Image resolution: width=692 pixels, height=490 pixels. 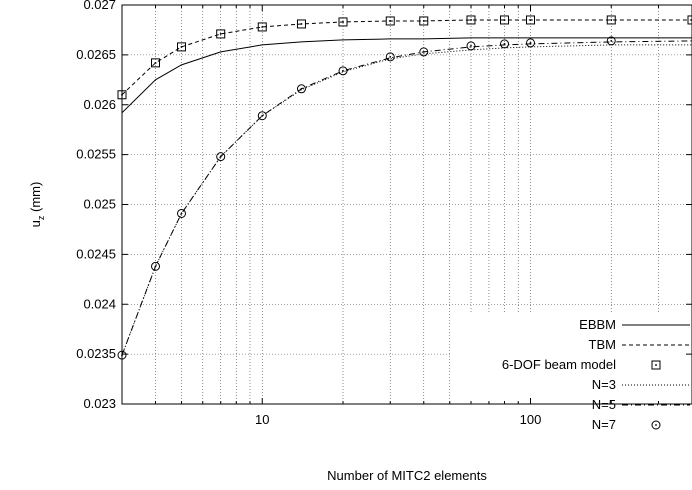 What do you see at coordinates (262, 419) in the screenshot?
I see `x-tick-label: 10` at bounding box center [262, 419].